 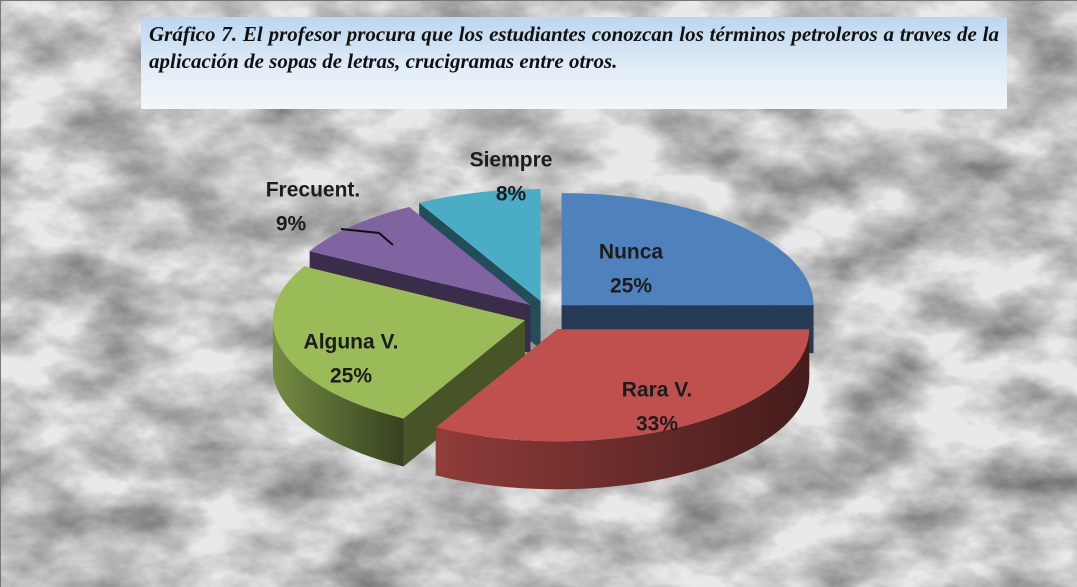 I want to click on leader-line, so click(x=367, y=237).